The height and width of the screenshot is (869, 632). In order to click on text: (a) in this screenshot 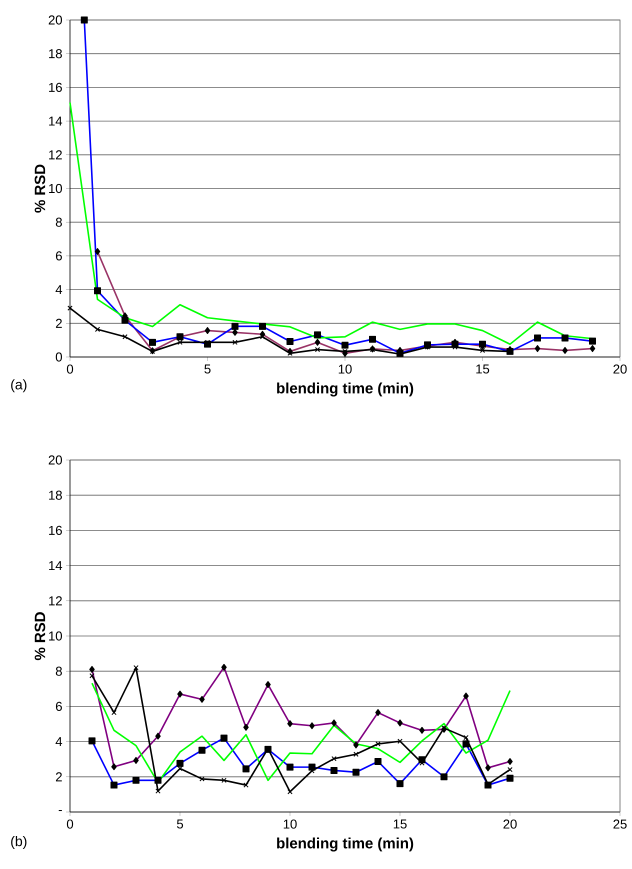, I will do `click(18, 385)`.